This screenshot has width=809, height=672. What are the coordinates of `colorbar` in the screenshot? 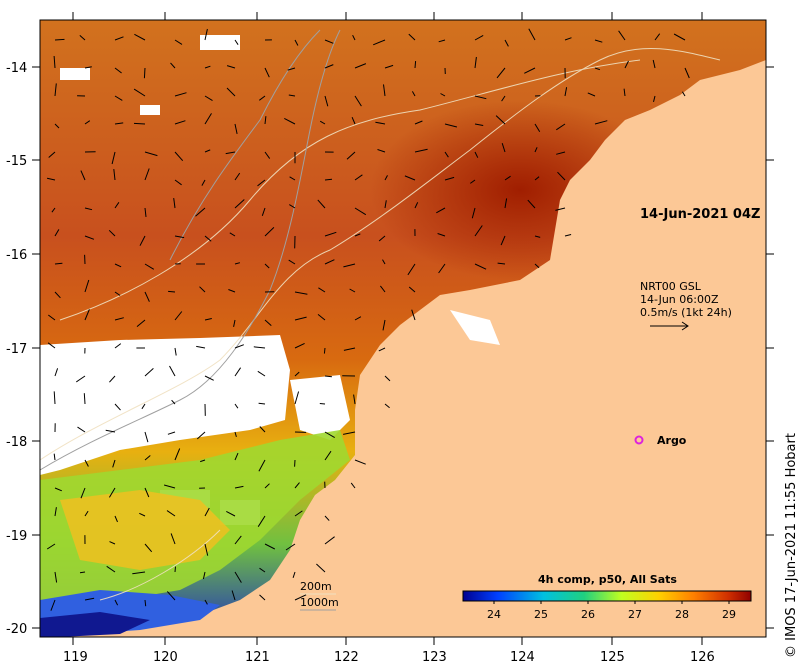 It's located at (607, 596).